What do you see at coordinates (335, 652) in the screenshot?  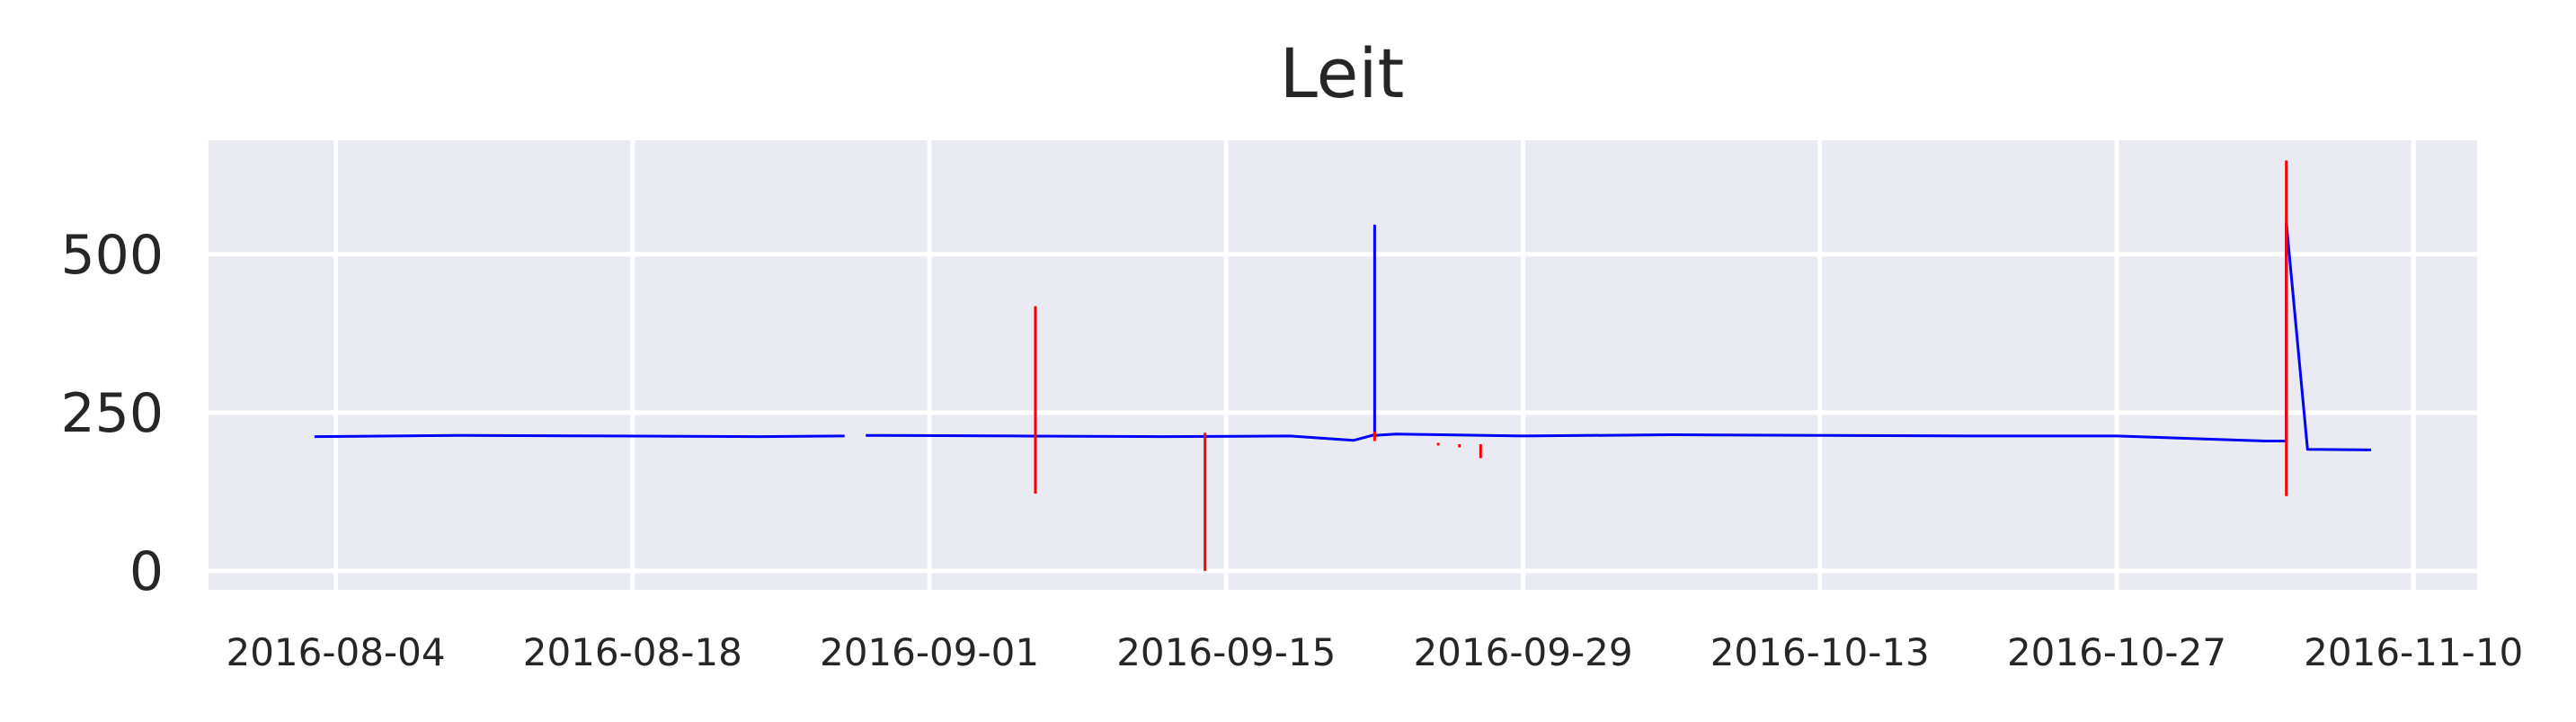 I see `x-tick-label: 2016-08-04` at bounding box center [335, 652].